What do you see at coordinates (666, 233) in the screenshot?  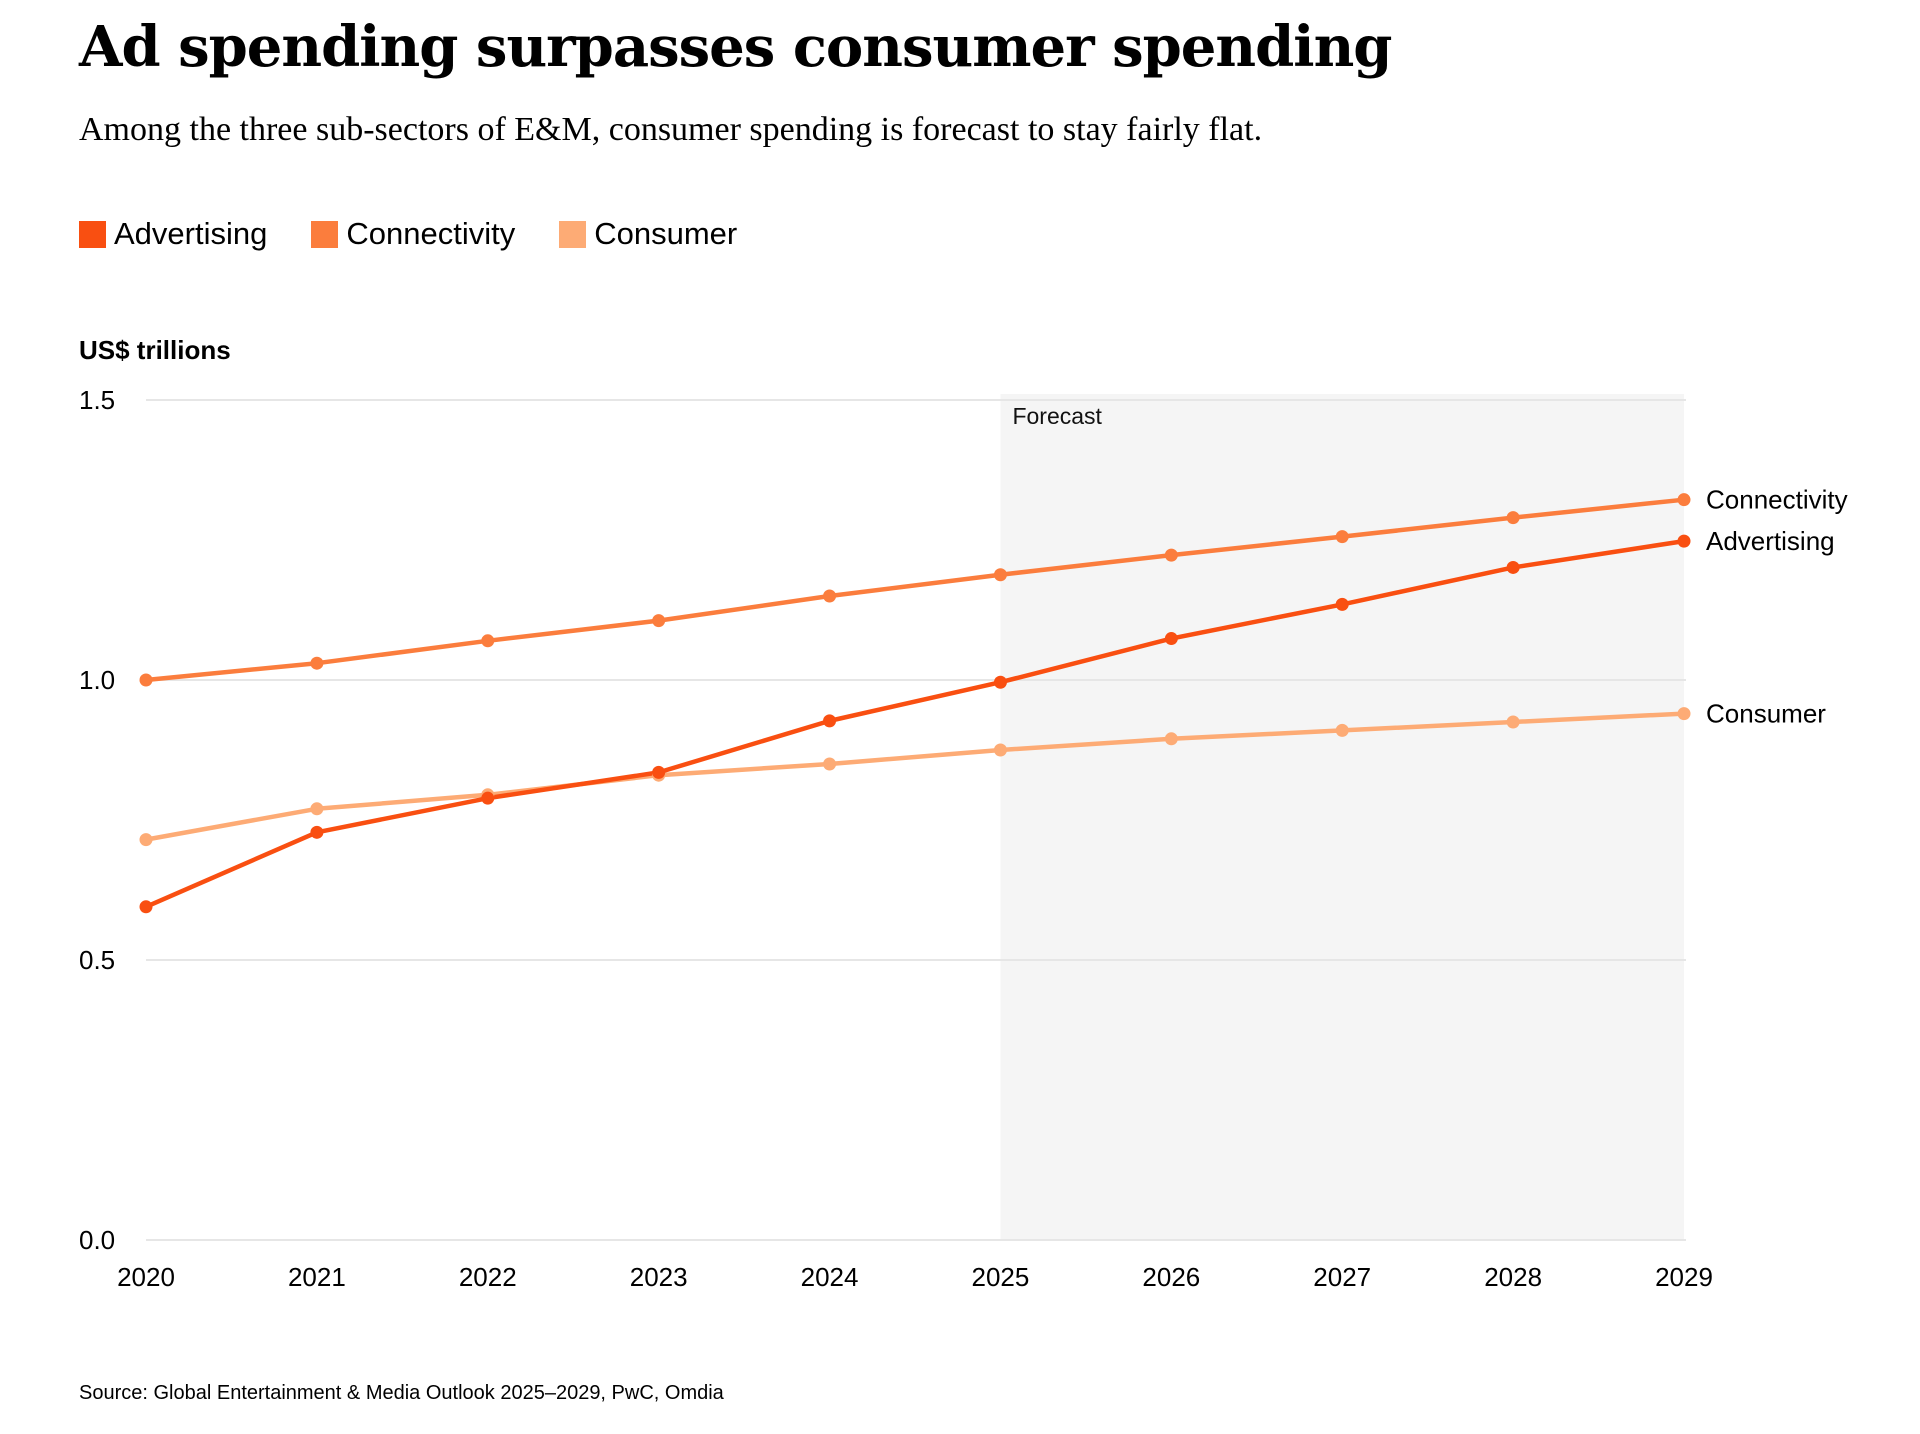 I see `legend-label-consumer: Consumer` at bounding box center [666, 233].